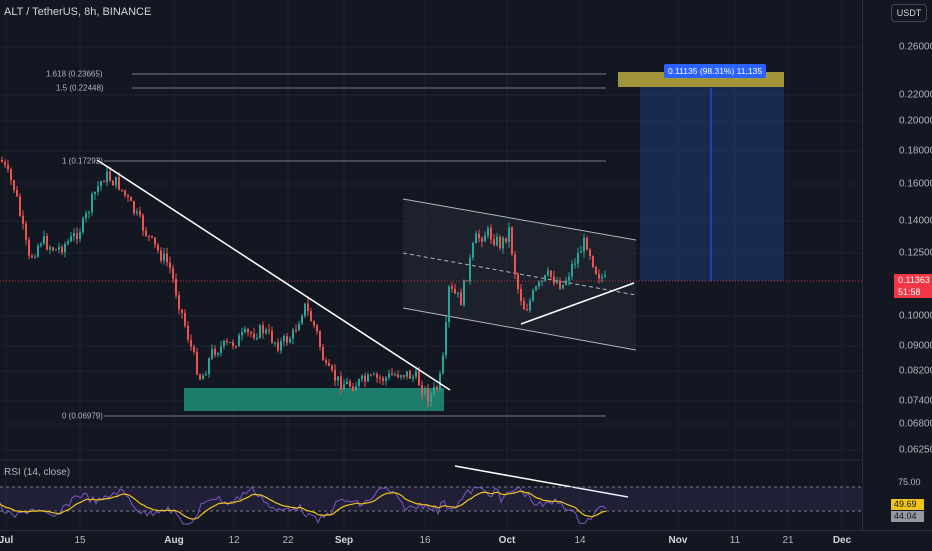 The height and width of the screenshot is (551, 932). What do you see at coordinates (915, 221) in the screenshot?
I see `price-tick: 0.14000` at bounding box center [915, 221].